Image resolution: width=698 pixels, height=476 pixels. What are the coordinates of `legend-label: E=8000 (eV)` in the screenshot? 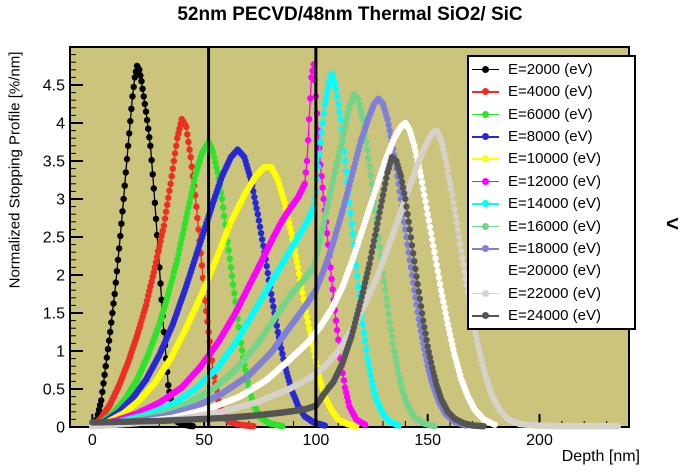 It's located at (550, 136).